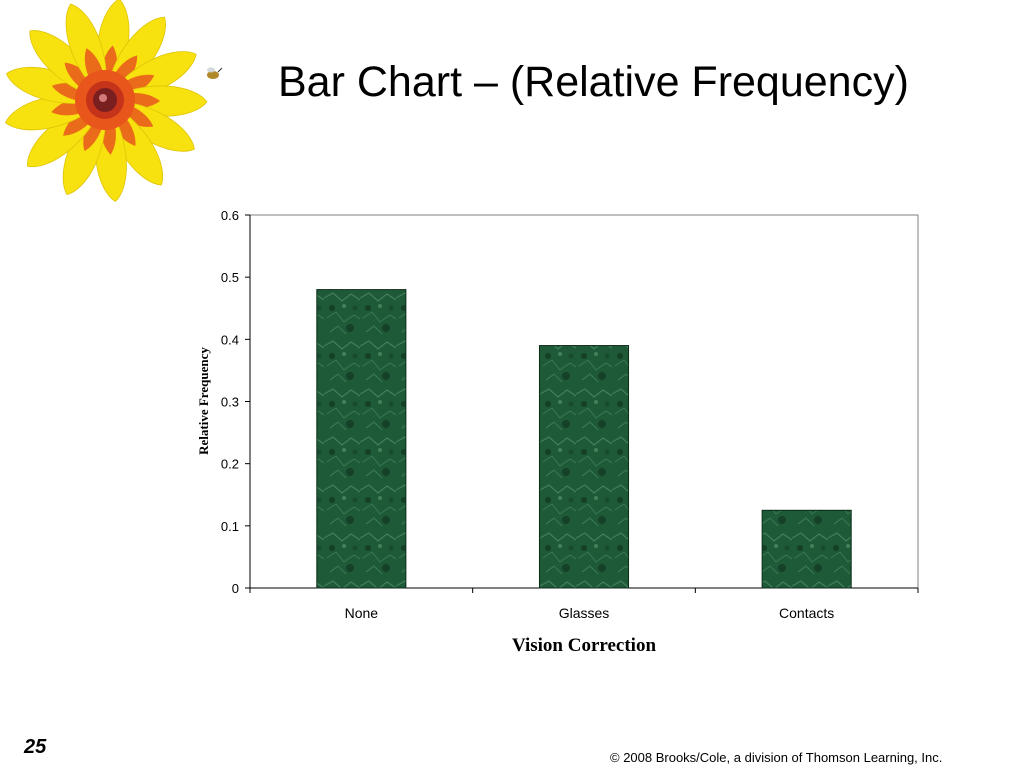  Describe the element at coordinates (230, 526) in the screenshot. I see `y-tick-label: 0.1` at that location.